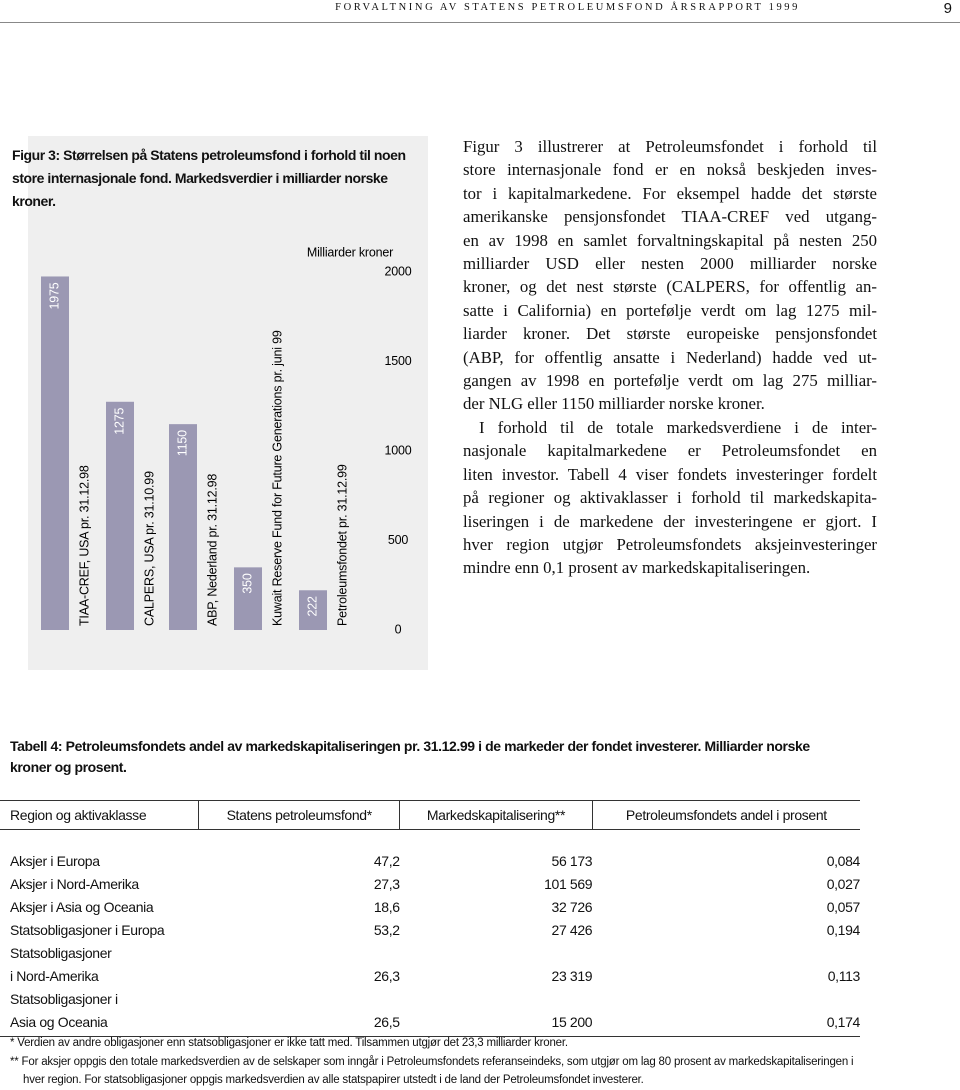  Describe the element at coordinates (843, 907) in the screenshot. I see `table-cell: 0,057` at that location.